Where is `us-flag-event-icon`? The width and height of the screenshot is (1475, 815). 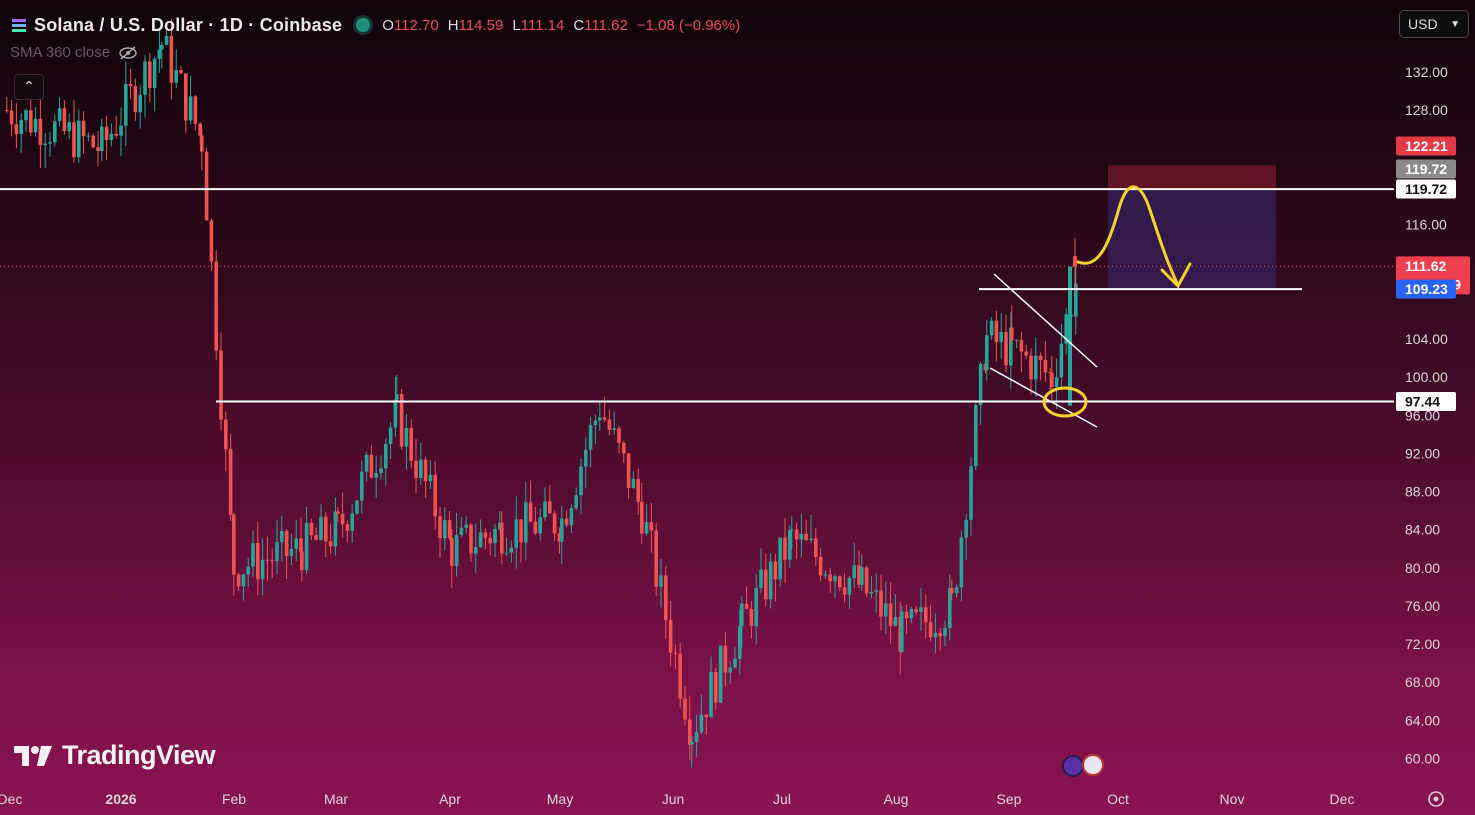 us-flag-event-icon is located at coordinates (1093, 765).